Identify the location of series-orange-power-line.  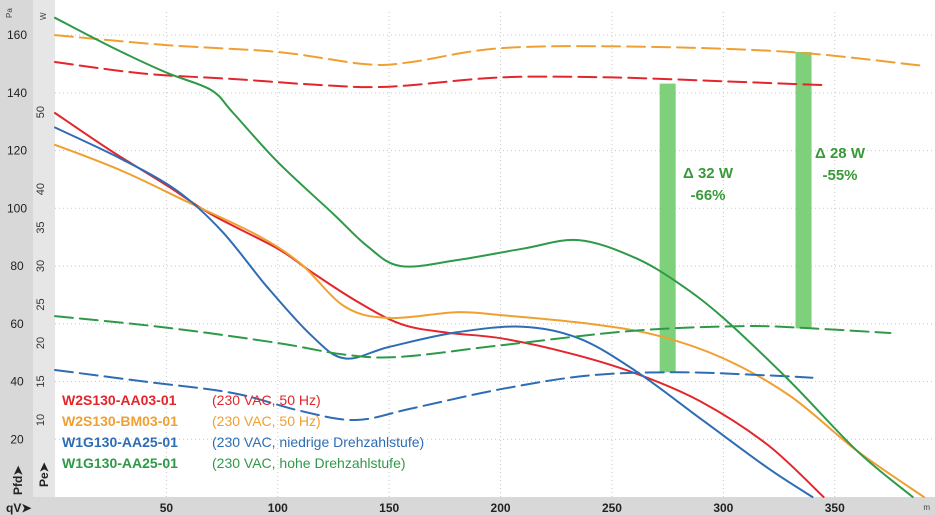
(489, 50).